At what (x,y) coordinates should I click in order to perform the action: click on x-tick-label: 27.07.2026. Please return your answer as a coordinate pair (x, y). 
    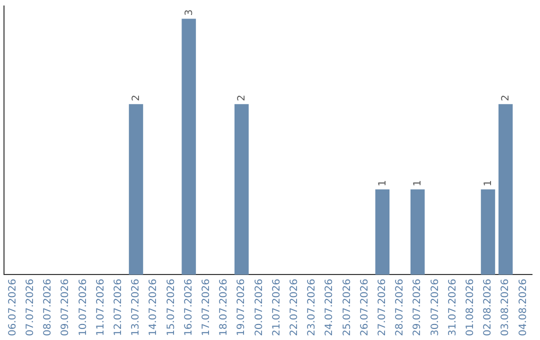
    Looking at the image, I should click on (382, 307).